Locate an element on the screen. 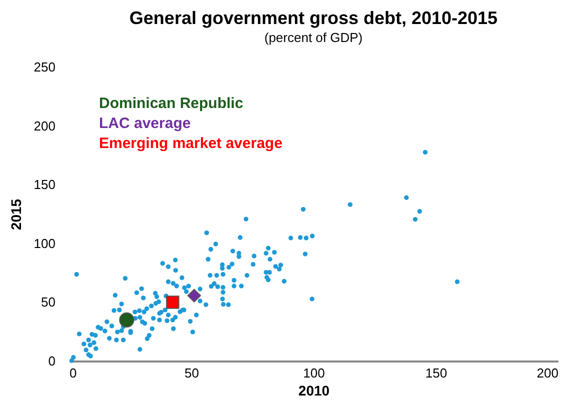 The image size is (570, 410). x-tick-label: 150 is located at coordinates (436, 373).